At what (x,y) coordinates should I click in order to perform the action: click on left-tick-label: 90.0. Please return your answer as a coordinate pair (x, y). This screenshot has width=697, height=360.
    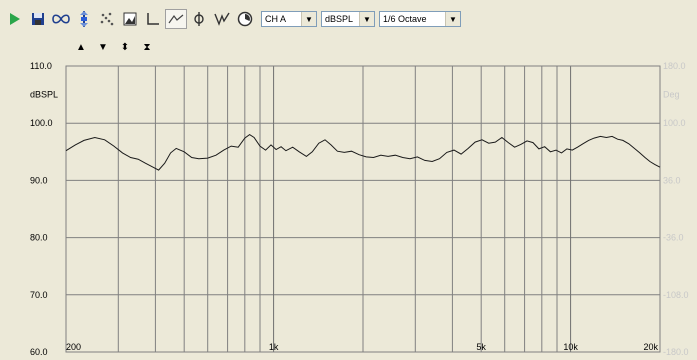
    Looking at the image, I should click on (39, 180).